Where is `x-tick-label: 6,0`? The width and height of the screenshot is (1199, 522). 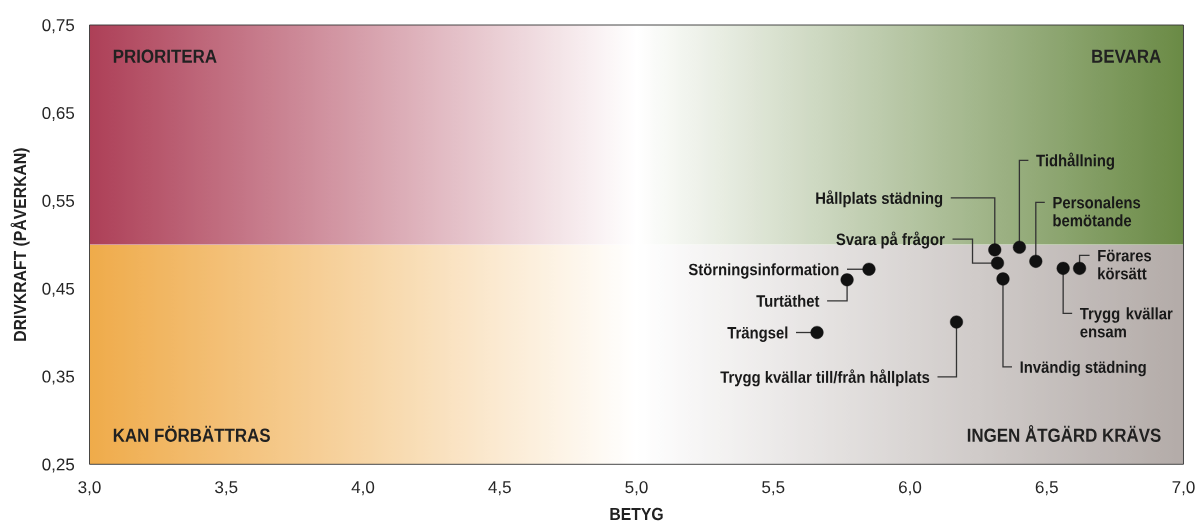 x-tick-label: 6,0 is located at coordinates (910, 488).